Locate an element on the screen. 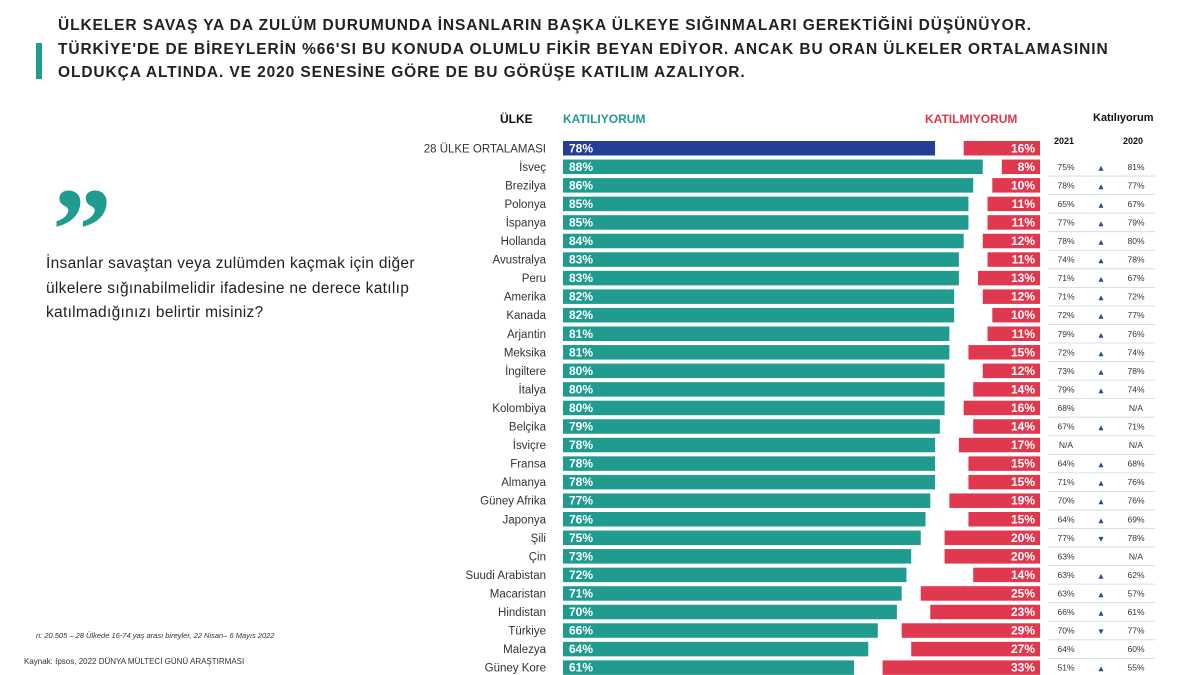 The height and width of the screenshot is (675, 1200). category-label: İsviçre is located at coordinates (529, 445).